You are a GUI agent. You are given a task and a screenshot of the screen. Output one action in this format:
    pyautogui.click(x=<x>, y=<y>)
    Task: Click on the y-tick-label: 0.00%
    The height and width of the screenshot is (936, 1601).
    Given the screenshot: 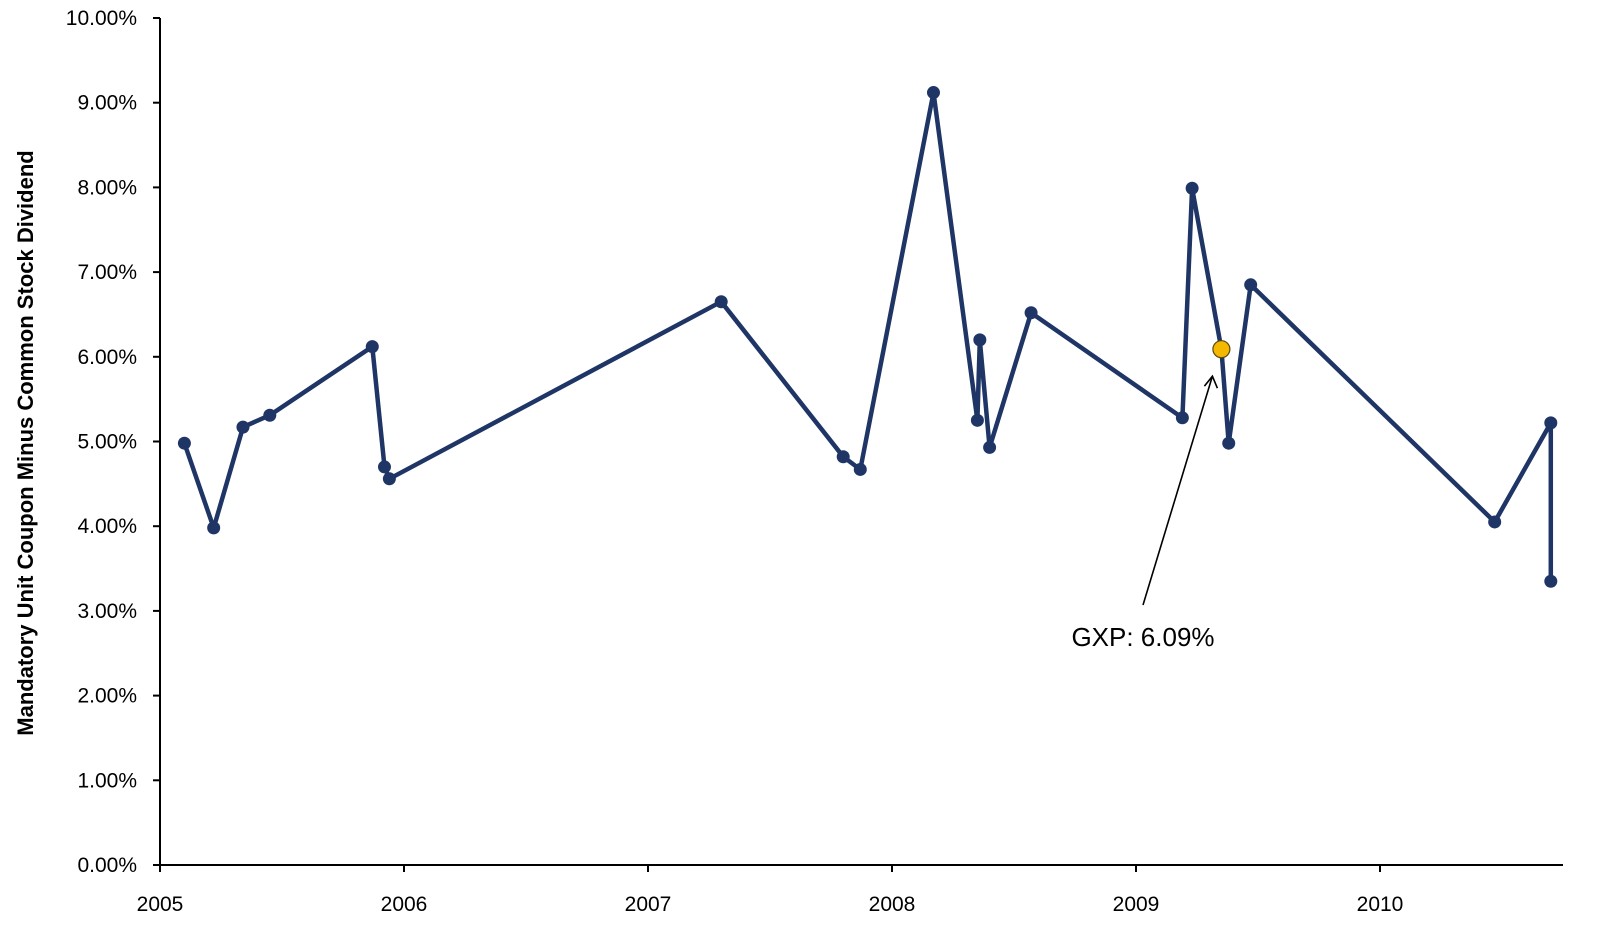 What is the action you would take?
    pyautogui.click(x=107, y=865)
    